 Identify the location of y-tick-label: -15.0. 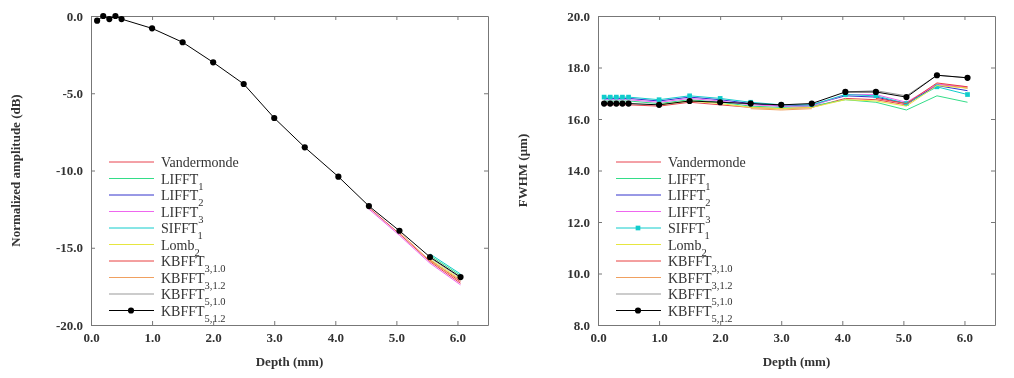
(69, 248).